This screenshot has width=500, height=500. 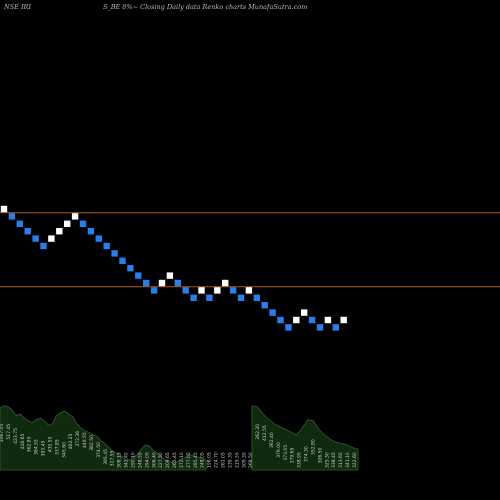 I want to click on volume-label: 290.10, so click(x=134, y=460).